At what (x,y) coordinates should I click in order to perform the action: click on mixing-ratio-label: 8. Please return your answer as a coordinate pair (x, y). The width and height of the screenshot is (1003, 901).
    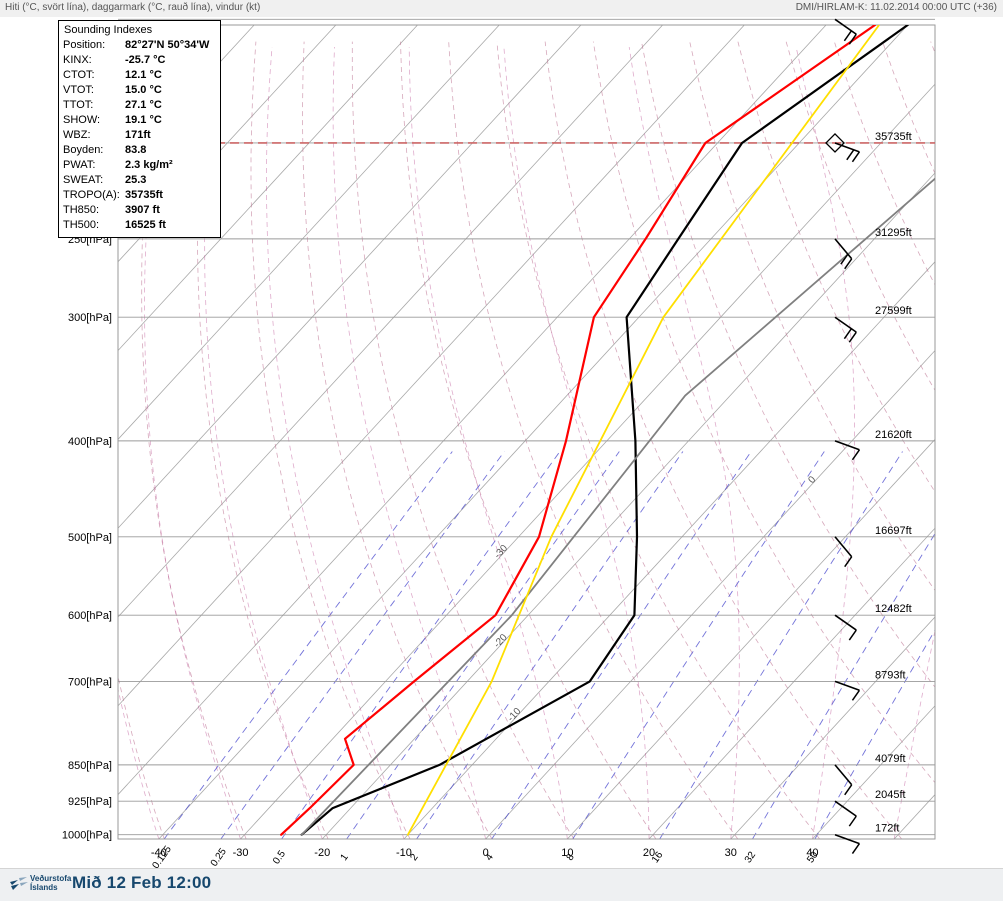
    Looking at the image, I should click on (571, 857).